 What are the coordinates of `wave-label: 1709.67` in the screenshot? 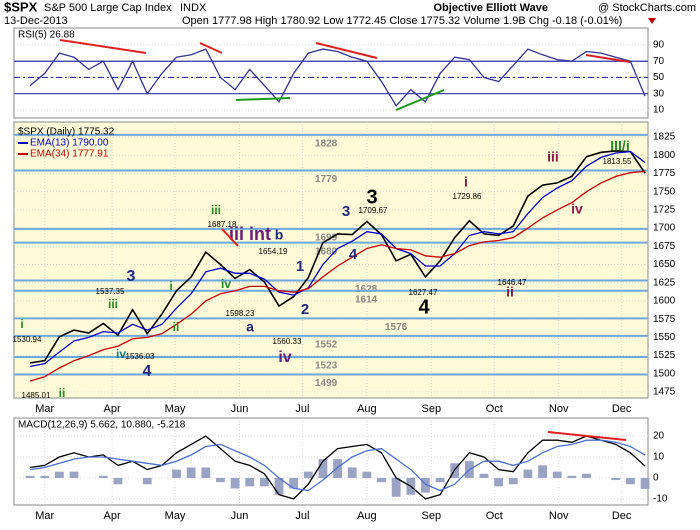 It's located at (373, 210).